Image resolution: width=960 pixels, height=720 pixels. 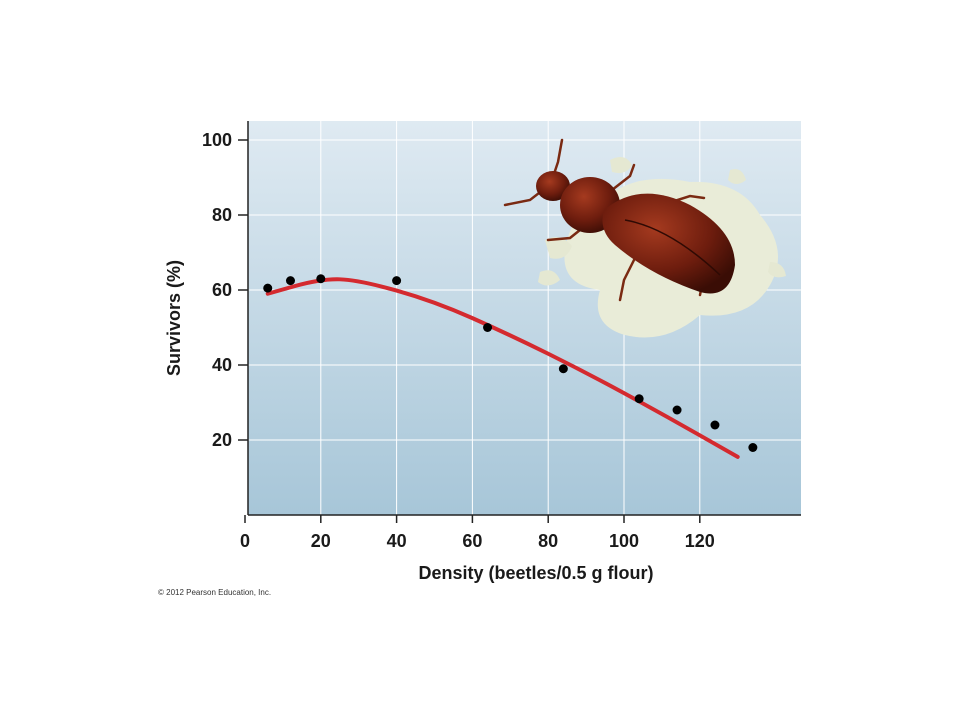 I want to click on x-tick-label-120: 120, so click(x=700, y=541).